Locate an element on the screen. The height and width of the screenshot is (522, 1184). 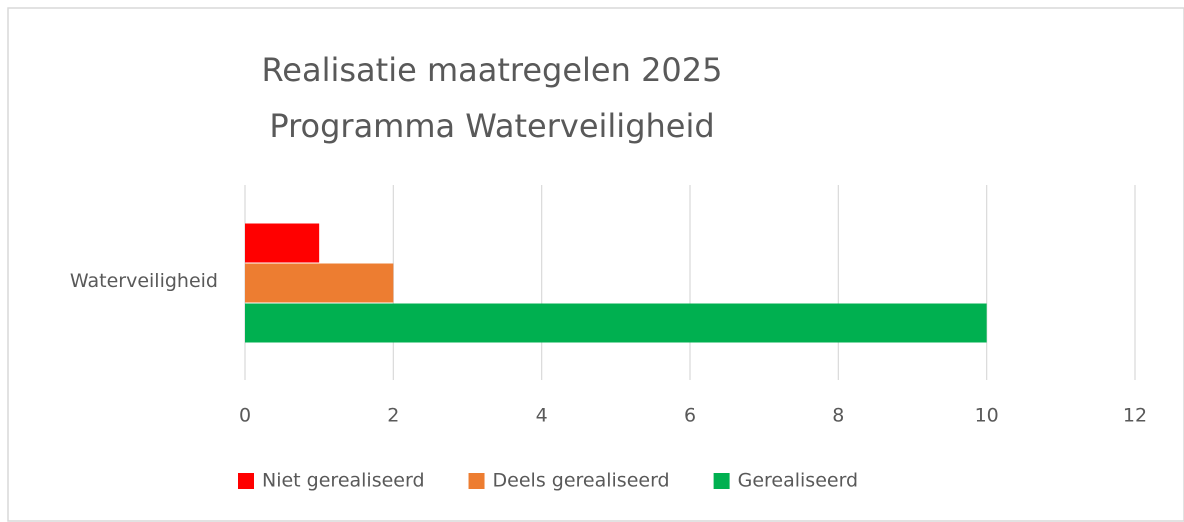
x-tick-label: 0 is located at coordinates (245, 416).